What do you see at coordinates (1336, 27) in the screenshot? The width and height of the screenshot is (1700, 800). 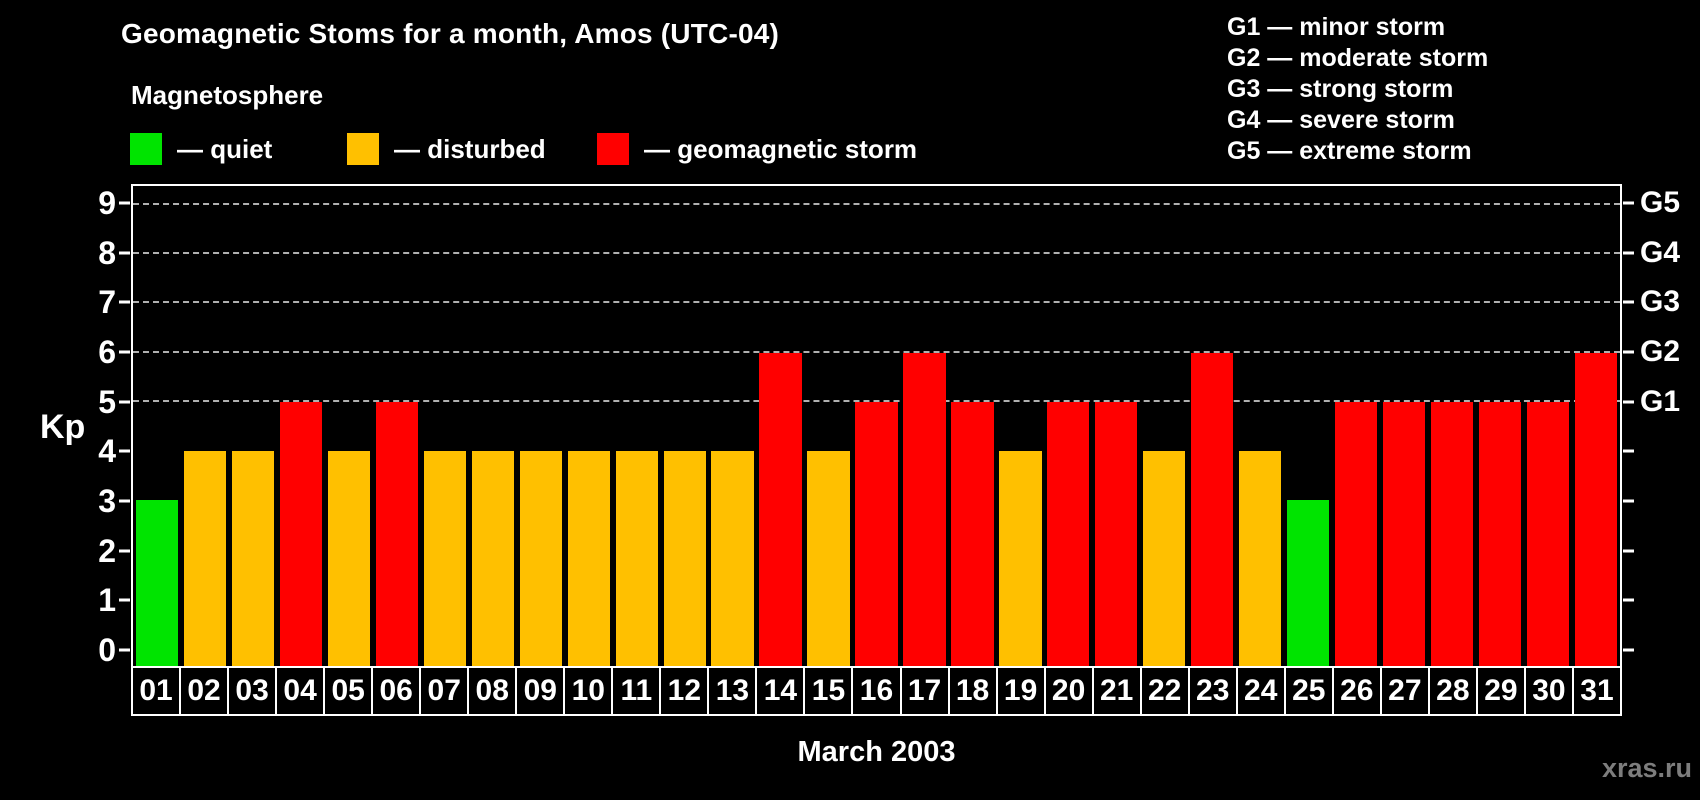 I see `g-scale-line-g1: G1 — minor storm` at bounding box center [1336, 27].